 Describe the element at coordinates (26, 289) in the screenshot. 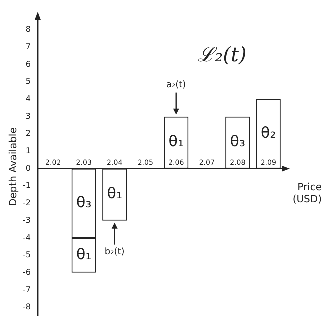

I see `y-tick-label: -7` at that location.